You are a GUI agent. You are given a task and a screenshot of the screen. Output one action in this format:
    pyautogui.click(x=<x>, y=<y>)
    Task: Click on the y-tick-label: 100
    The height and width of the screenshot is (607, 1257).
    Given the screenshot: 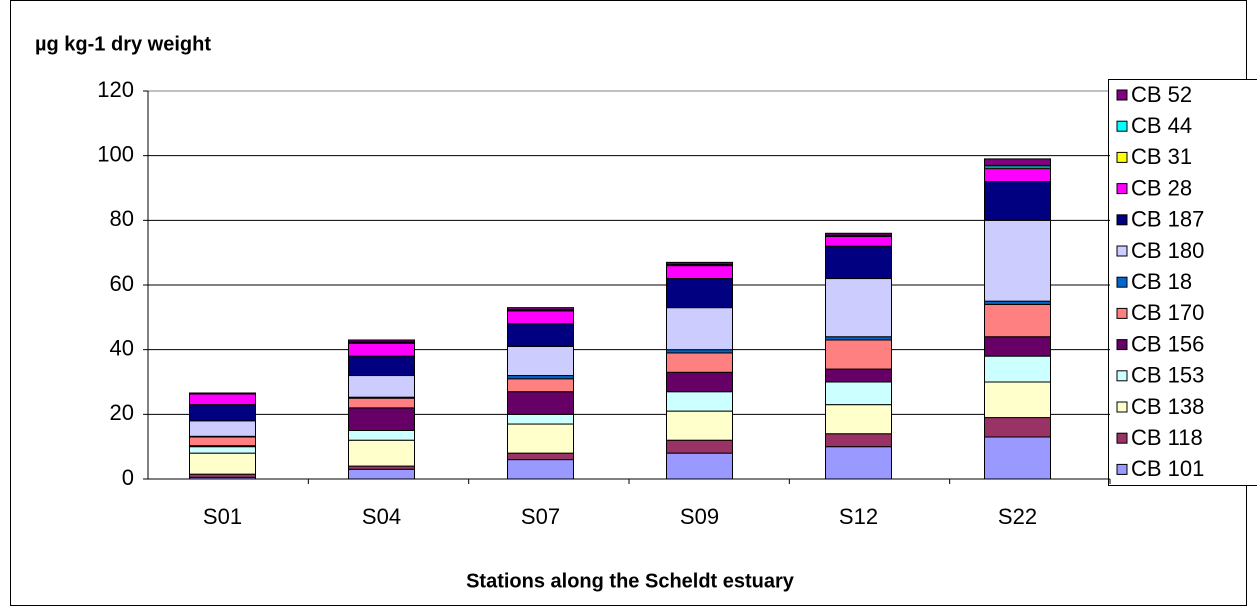 What is the action you would take?
    pyautogui.click(x=115, y=153)
    